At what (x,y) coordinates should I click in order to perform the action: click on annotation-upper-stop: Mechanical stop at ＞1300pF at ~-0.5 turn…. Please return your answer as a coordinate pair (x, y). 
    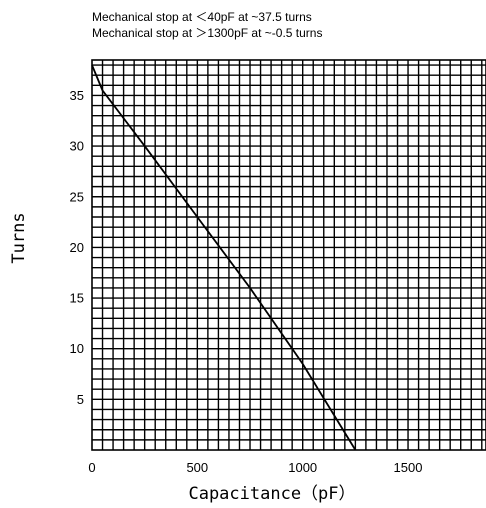
    Looking at the image, I should click on (207, 33).